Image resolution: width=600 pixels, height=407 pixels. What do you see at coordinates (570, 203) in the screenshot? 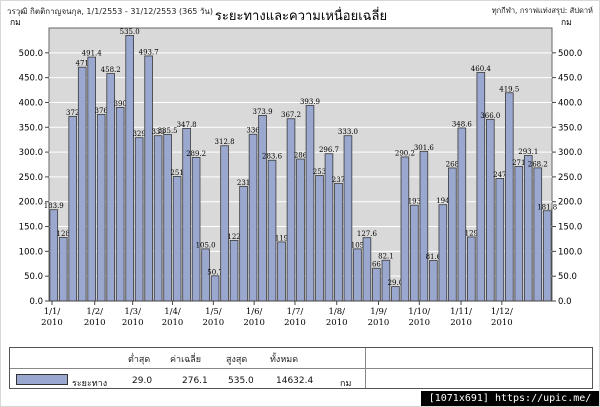
I see `y-tick-label-right: 200.0` at bounding box center [570, 203].